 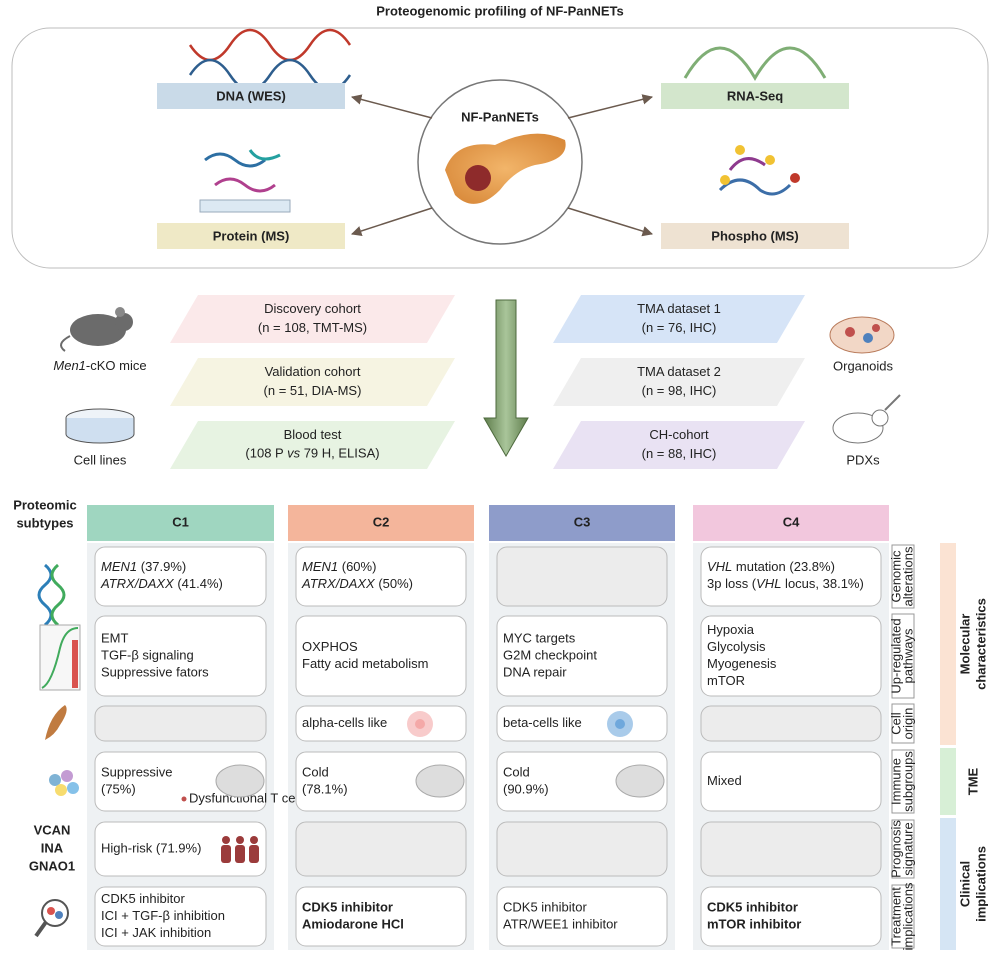 I want to click on row-label-text: implications, so click(x=907, y=916).